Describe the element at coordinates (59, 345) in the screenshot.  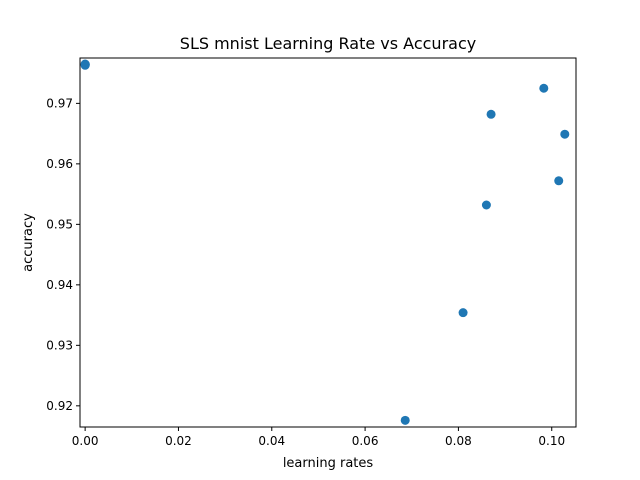
I see `y-tick-label: 0.93` at that location.